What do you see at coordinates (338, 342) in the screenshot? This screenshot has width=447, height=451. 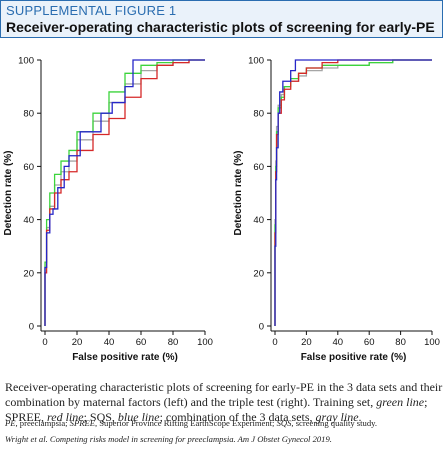 I see `chart2-x-tick-label: 40` at bounding box center [338, 342].